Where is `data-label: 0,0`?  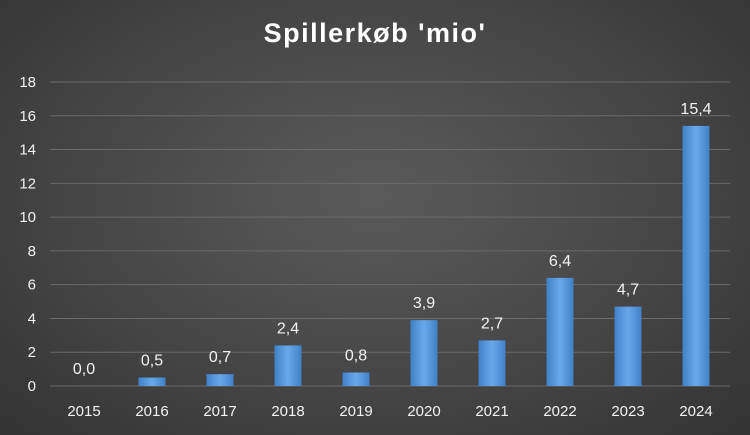
data-label: 0,0 is located at coordinates (84, 369).